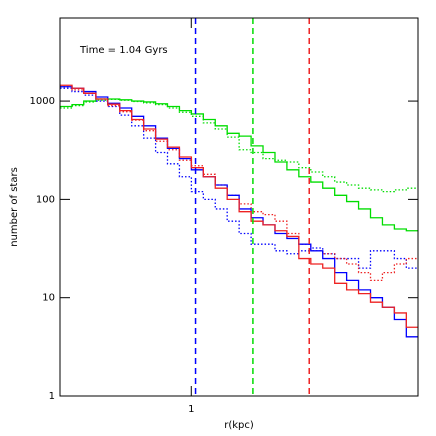 The height and width of the screenshot is (436, 436). I want to click on y-tick-label: 1000, so click(42, 101).